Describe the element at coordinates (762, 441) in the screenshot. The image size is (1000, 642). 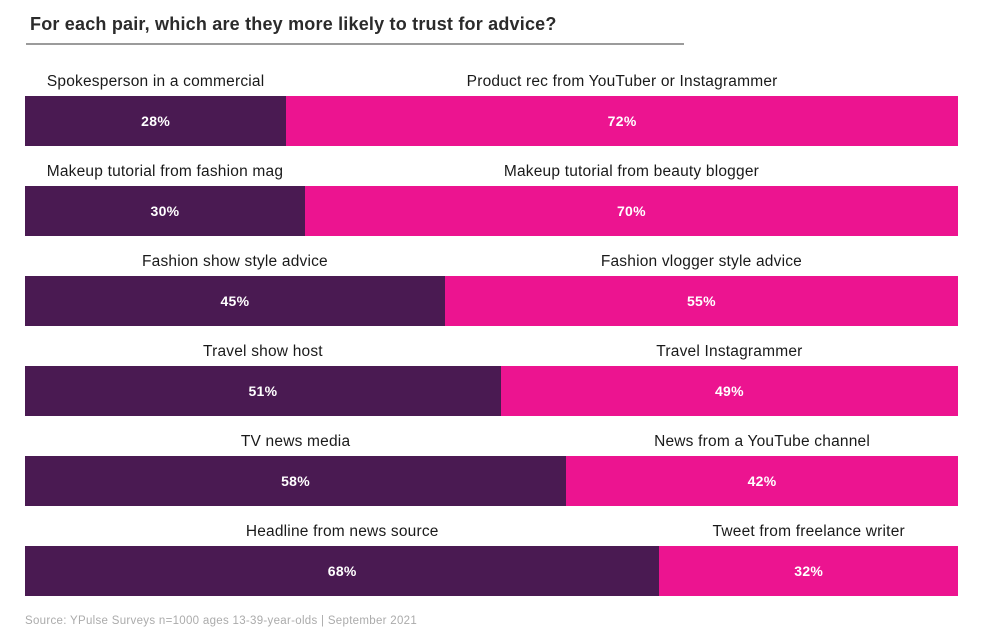
I see `pair-label-right: News from a YouTube channel` at that location.